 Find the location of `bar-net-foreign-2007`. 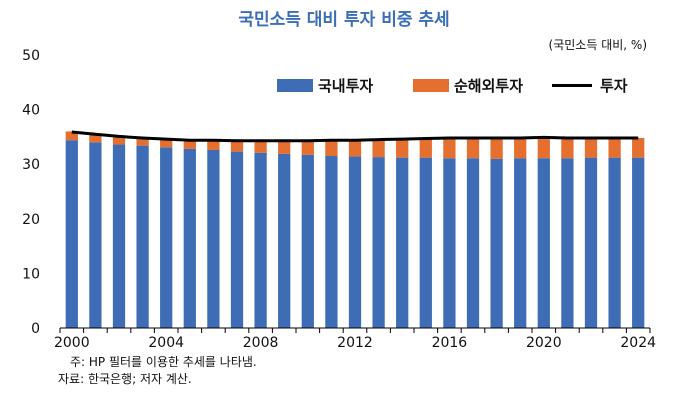

bar-net-foreign-2007 is located at coordinates (237, 146).